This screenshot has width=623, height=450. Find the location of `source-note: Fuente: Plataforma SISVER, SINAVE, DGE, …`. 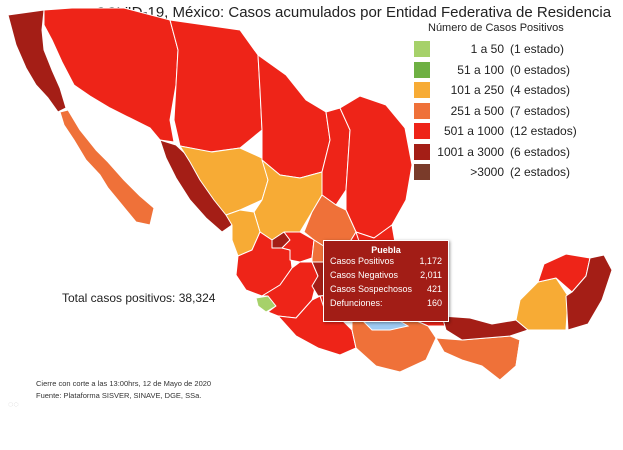

source-note: Fuente: Plataforma SISVER, SINAVE, DGE, … is located at coordinates (119, 395).